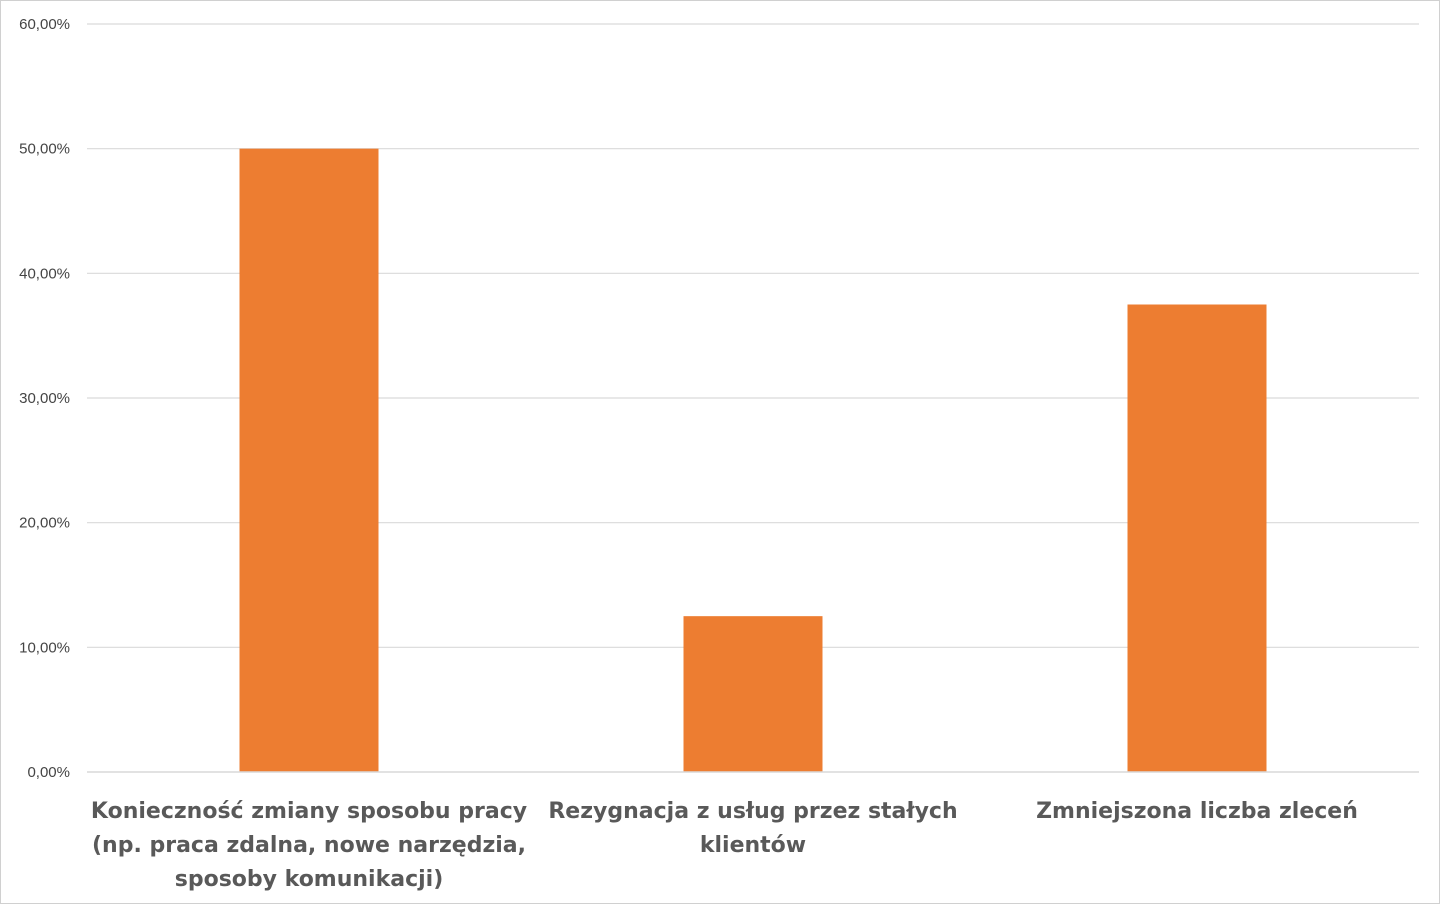 The image size is (1440, 905). Describe the element at coordinates (753, 845) in the screenshot. I see `category-label-line: klientów` at that location.